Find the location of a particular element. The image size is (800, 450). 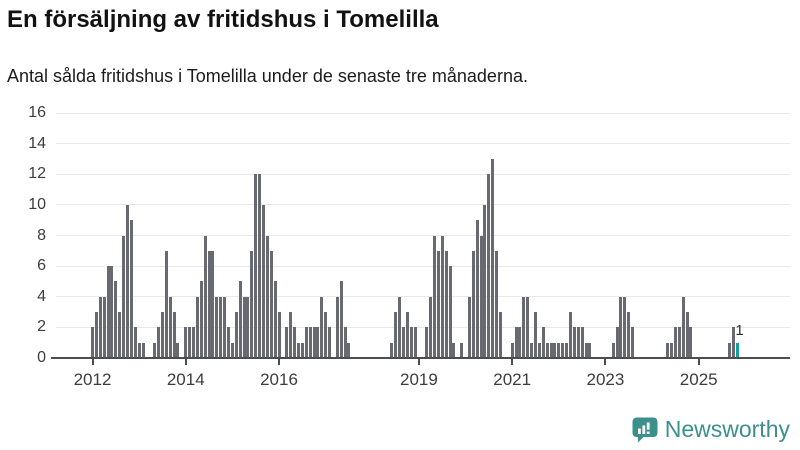

y-axis-tick-label: 14 is located at coordinates (37, 143).